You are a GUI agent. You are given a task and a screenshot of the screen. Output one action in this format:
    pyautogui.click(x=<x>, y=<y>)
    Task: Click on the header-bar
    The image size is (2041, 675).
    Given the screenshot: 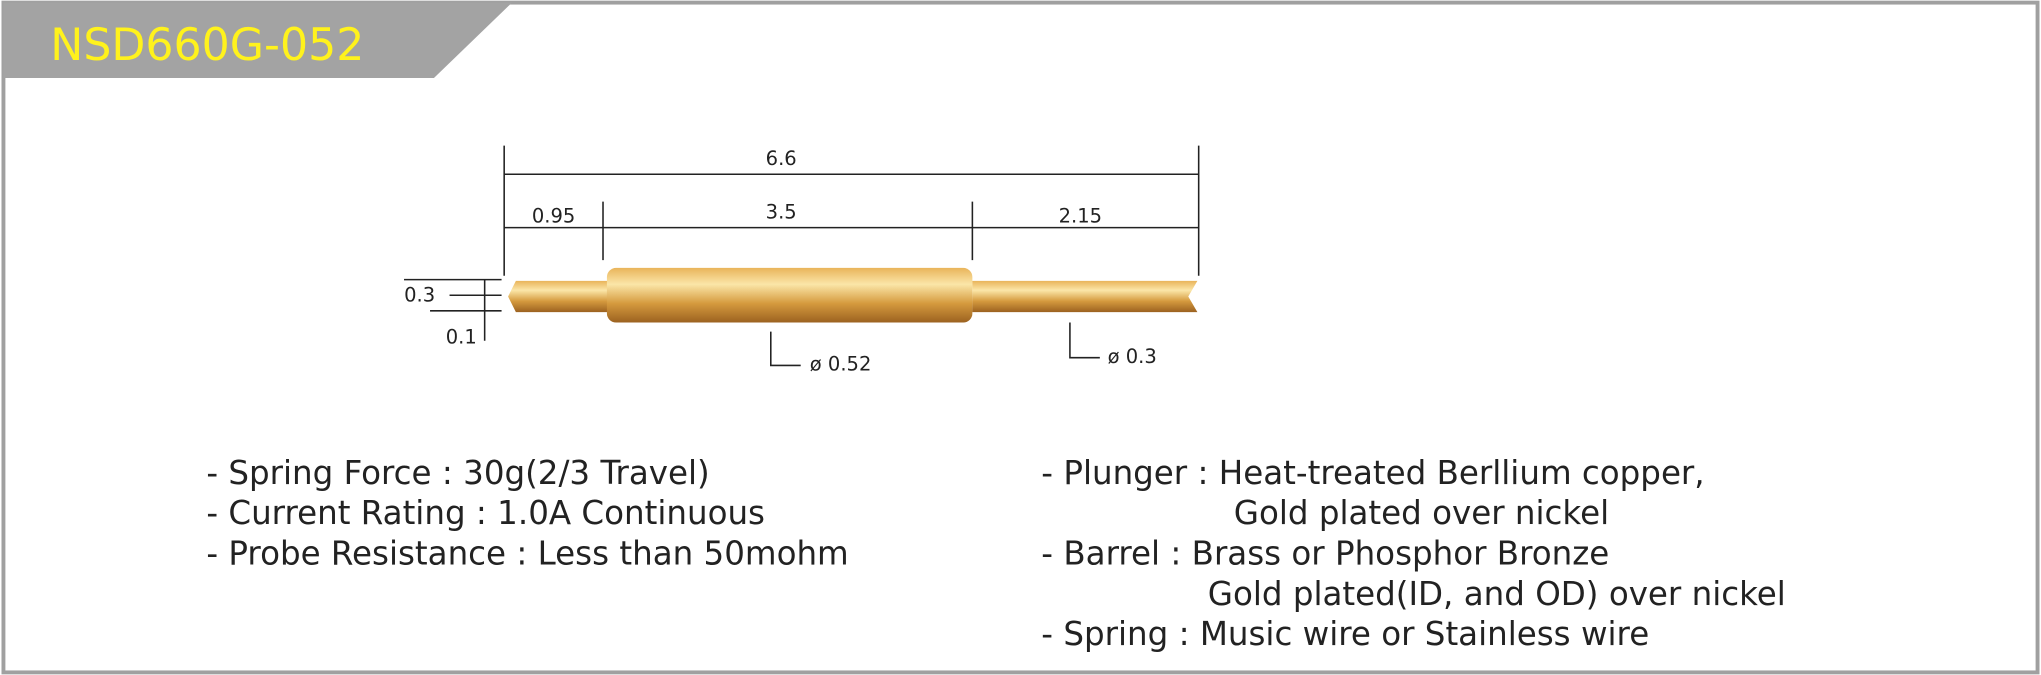 What is the action you would take?
    pyautogui.click(x=257, y=40)
    